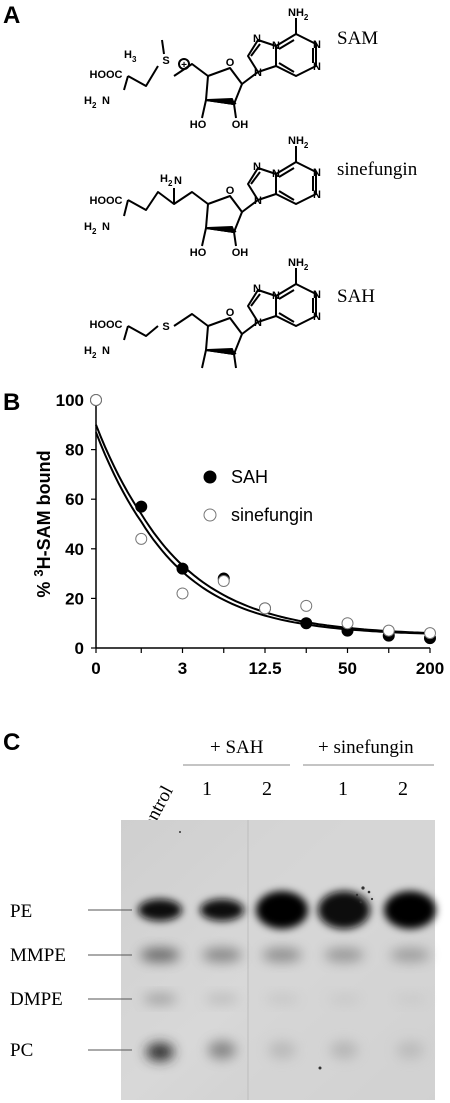 This screenshot has height=1103, width=450. I want to click on legend-label-SAH: SAH, so click(249, 477).